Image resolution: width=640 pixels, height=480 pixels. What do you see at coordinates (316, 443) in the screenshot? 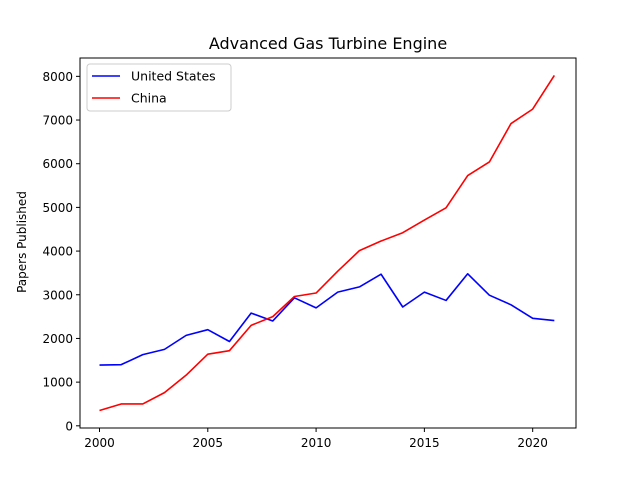
I see `x-tick-label: 2010` at bounding box center [316, 443].